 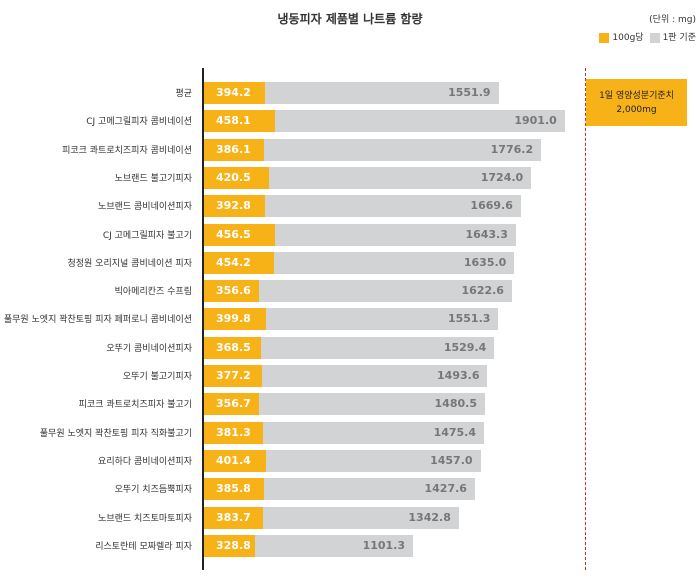 I want to click on category-label: CJ 고메그릴피자 콤비네이션, so click(x=139, y=122).